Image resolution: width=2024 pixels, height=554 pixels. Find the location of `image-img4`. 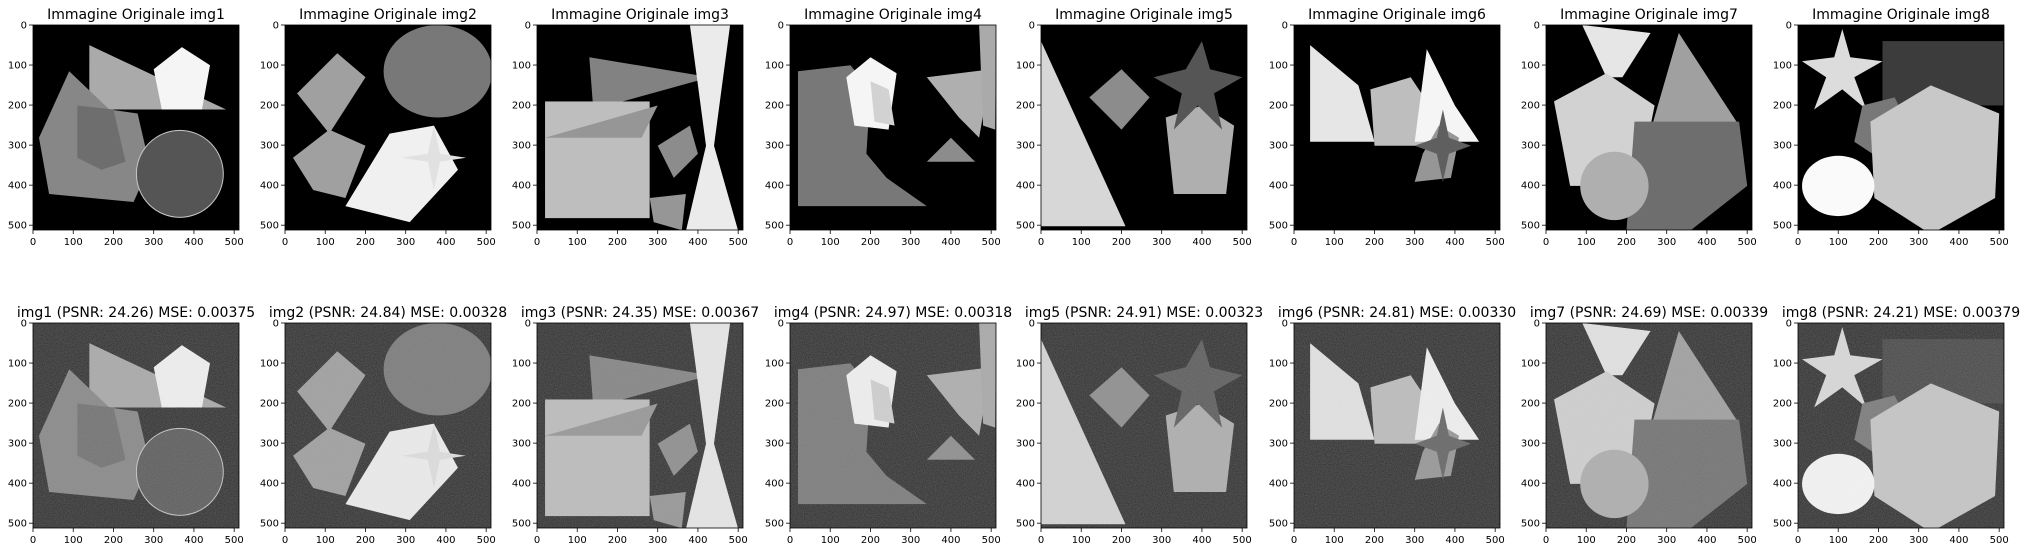

image-img4 is located at coordinates (893, 425).